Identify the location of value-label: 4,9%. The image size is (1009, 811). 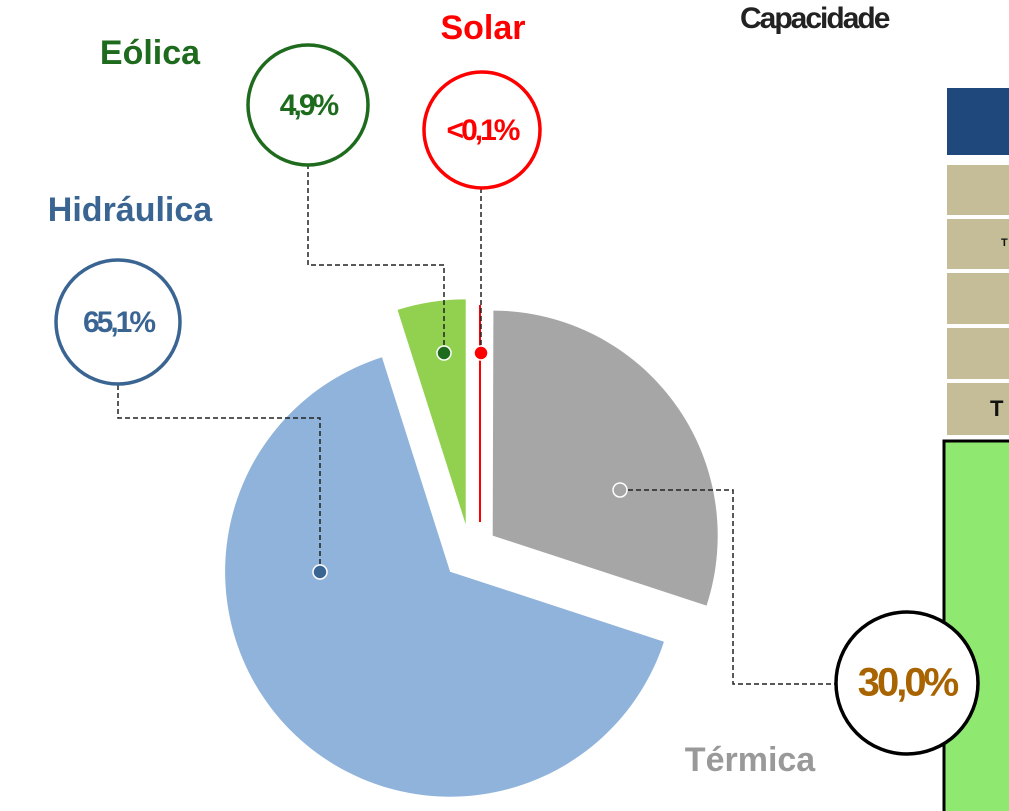
(309, 105).